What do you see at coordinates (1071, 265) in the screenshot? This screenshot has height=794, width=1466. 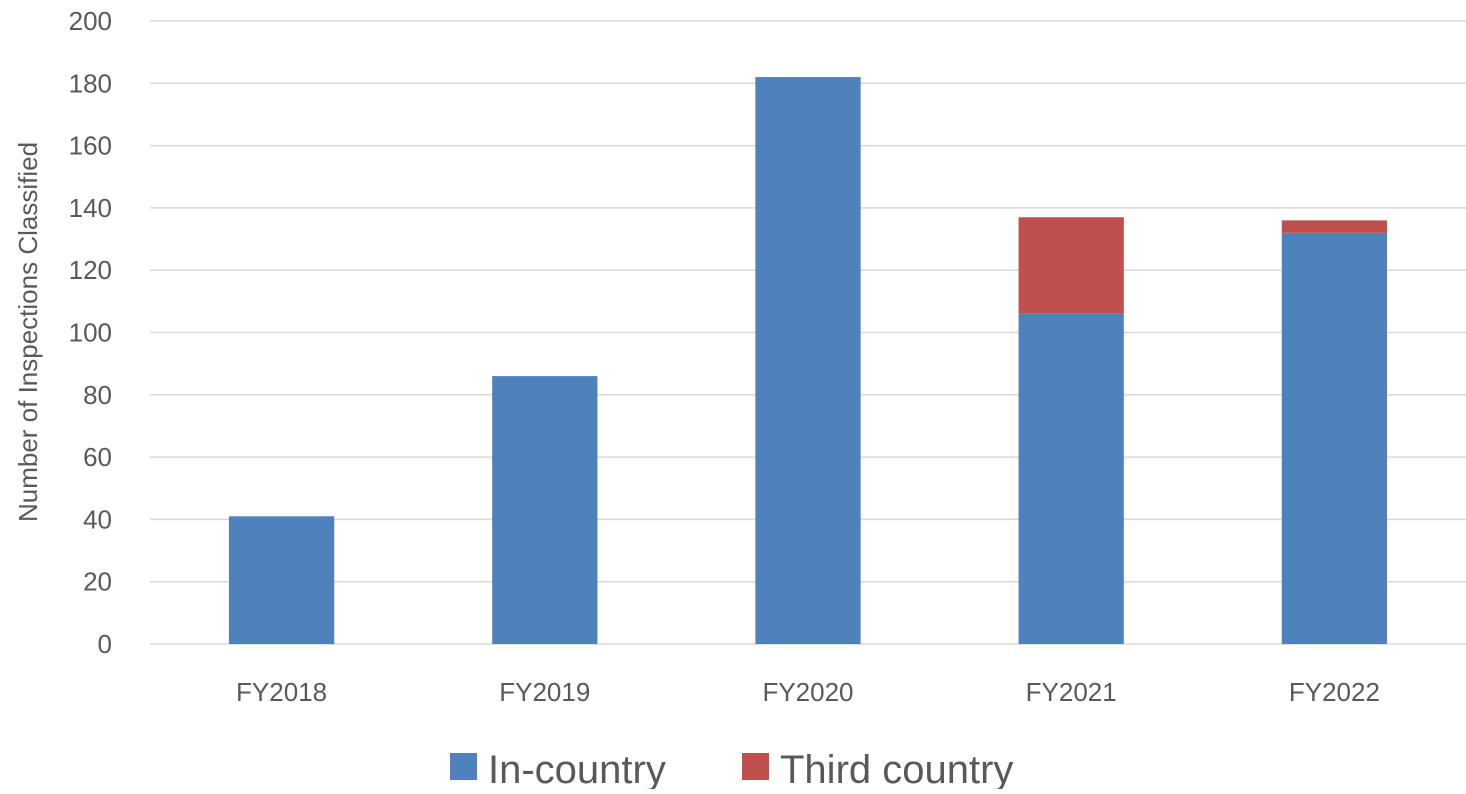 I see `bar-third-country-fy2021` at bounding box center [1071, 265].